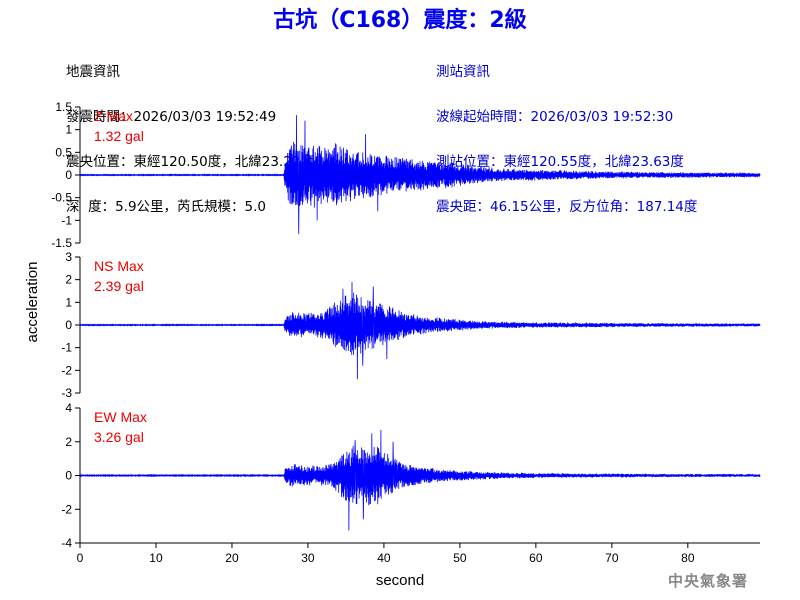  I want to click on x-axis-title: second, so click(400, 580).